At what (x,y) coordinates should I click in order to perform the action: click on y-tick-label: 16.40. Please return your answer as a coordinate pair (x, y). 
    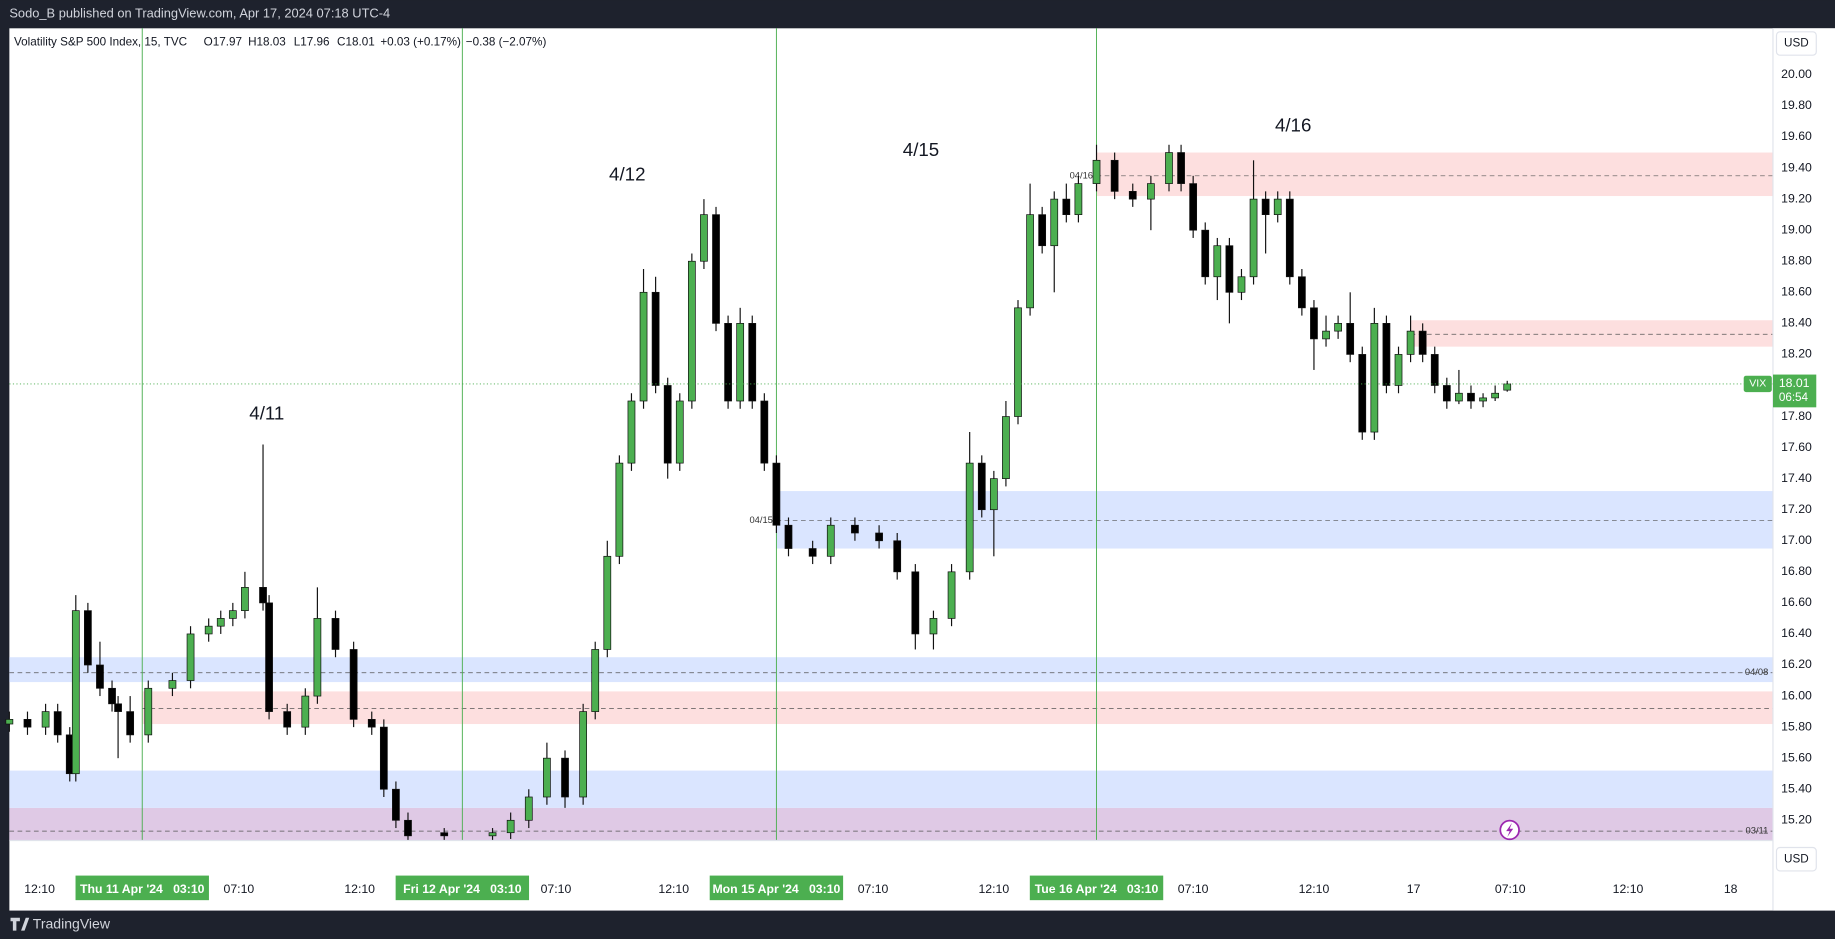
    Looking at the image, I should click on (1796, 633).